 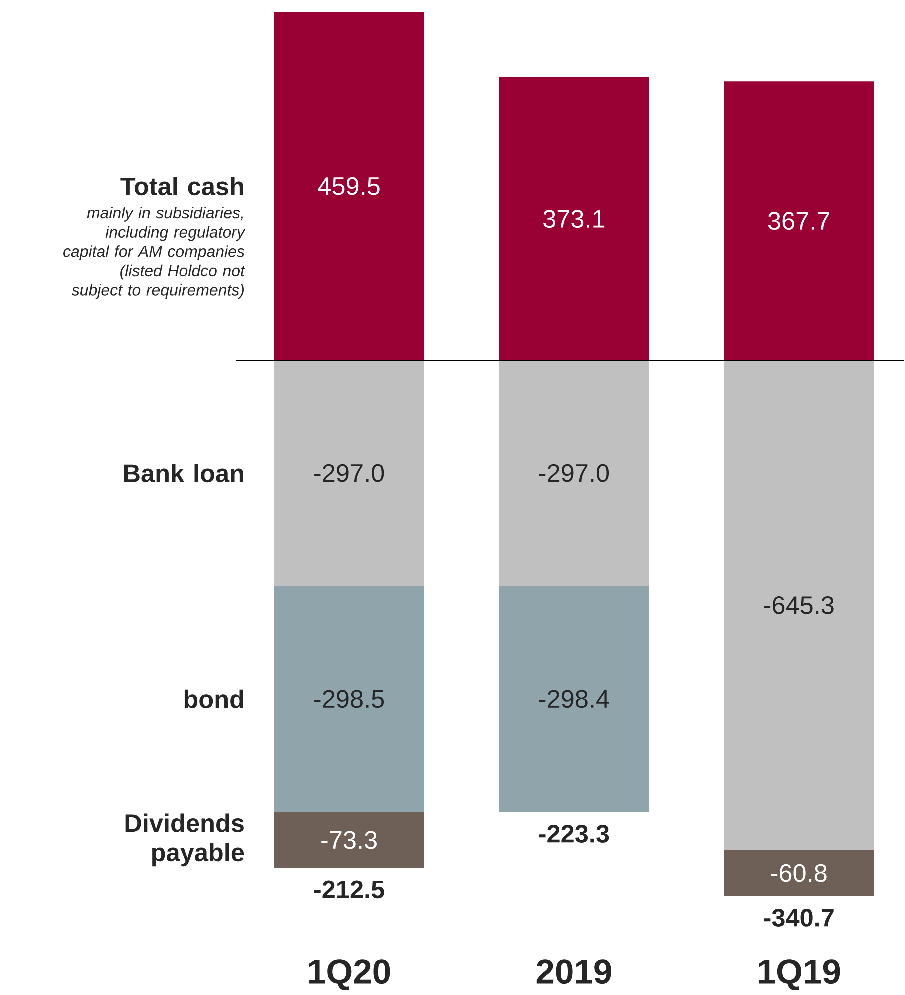 I want to click on data-label: -60.8, so click(x=799, y=873).